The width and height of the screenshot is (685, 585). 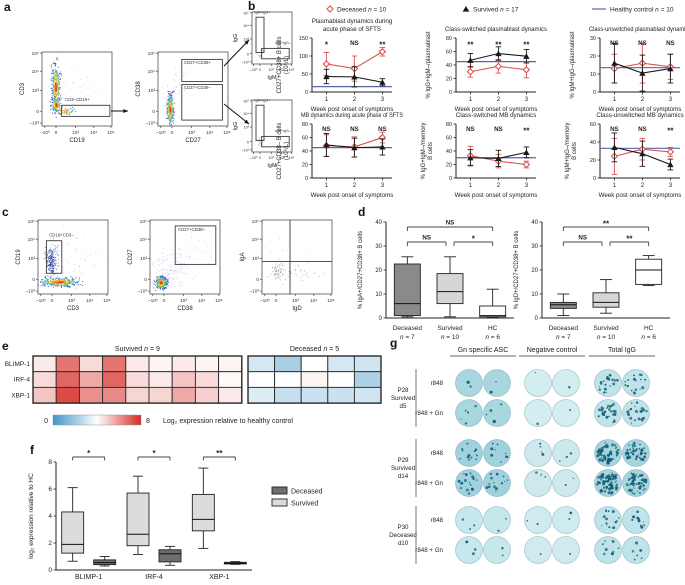 I want to click on text: 20, so click(x=593, y=161).